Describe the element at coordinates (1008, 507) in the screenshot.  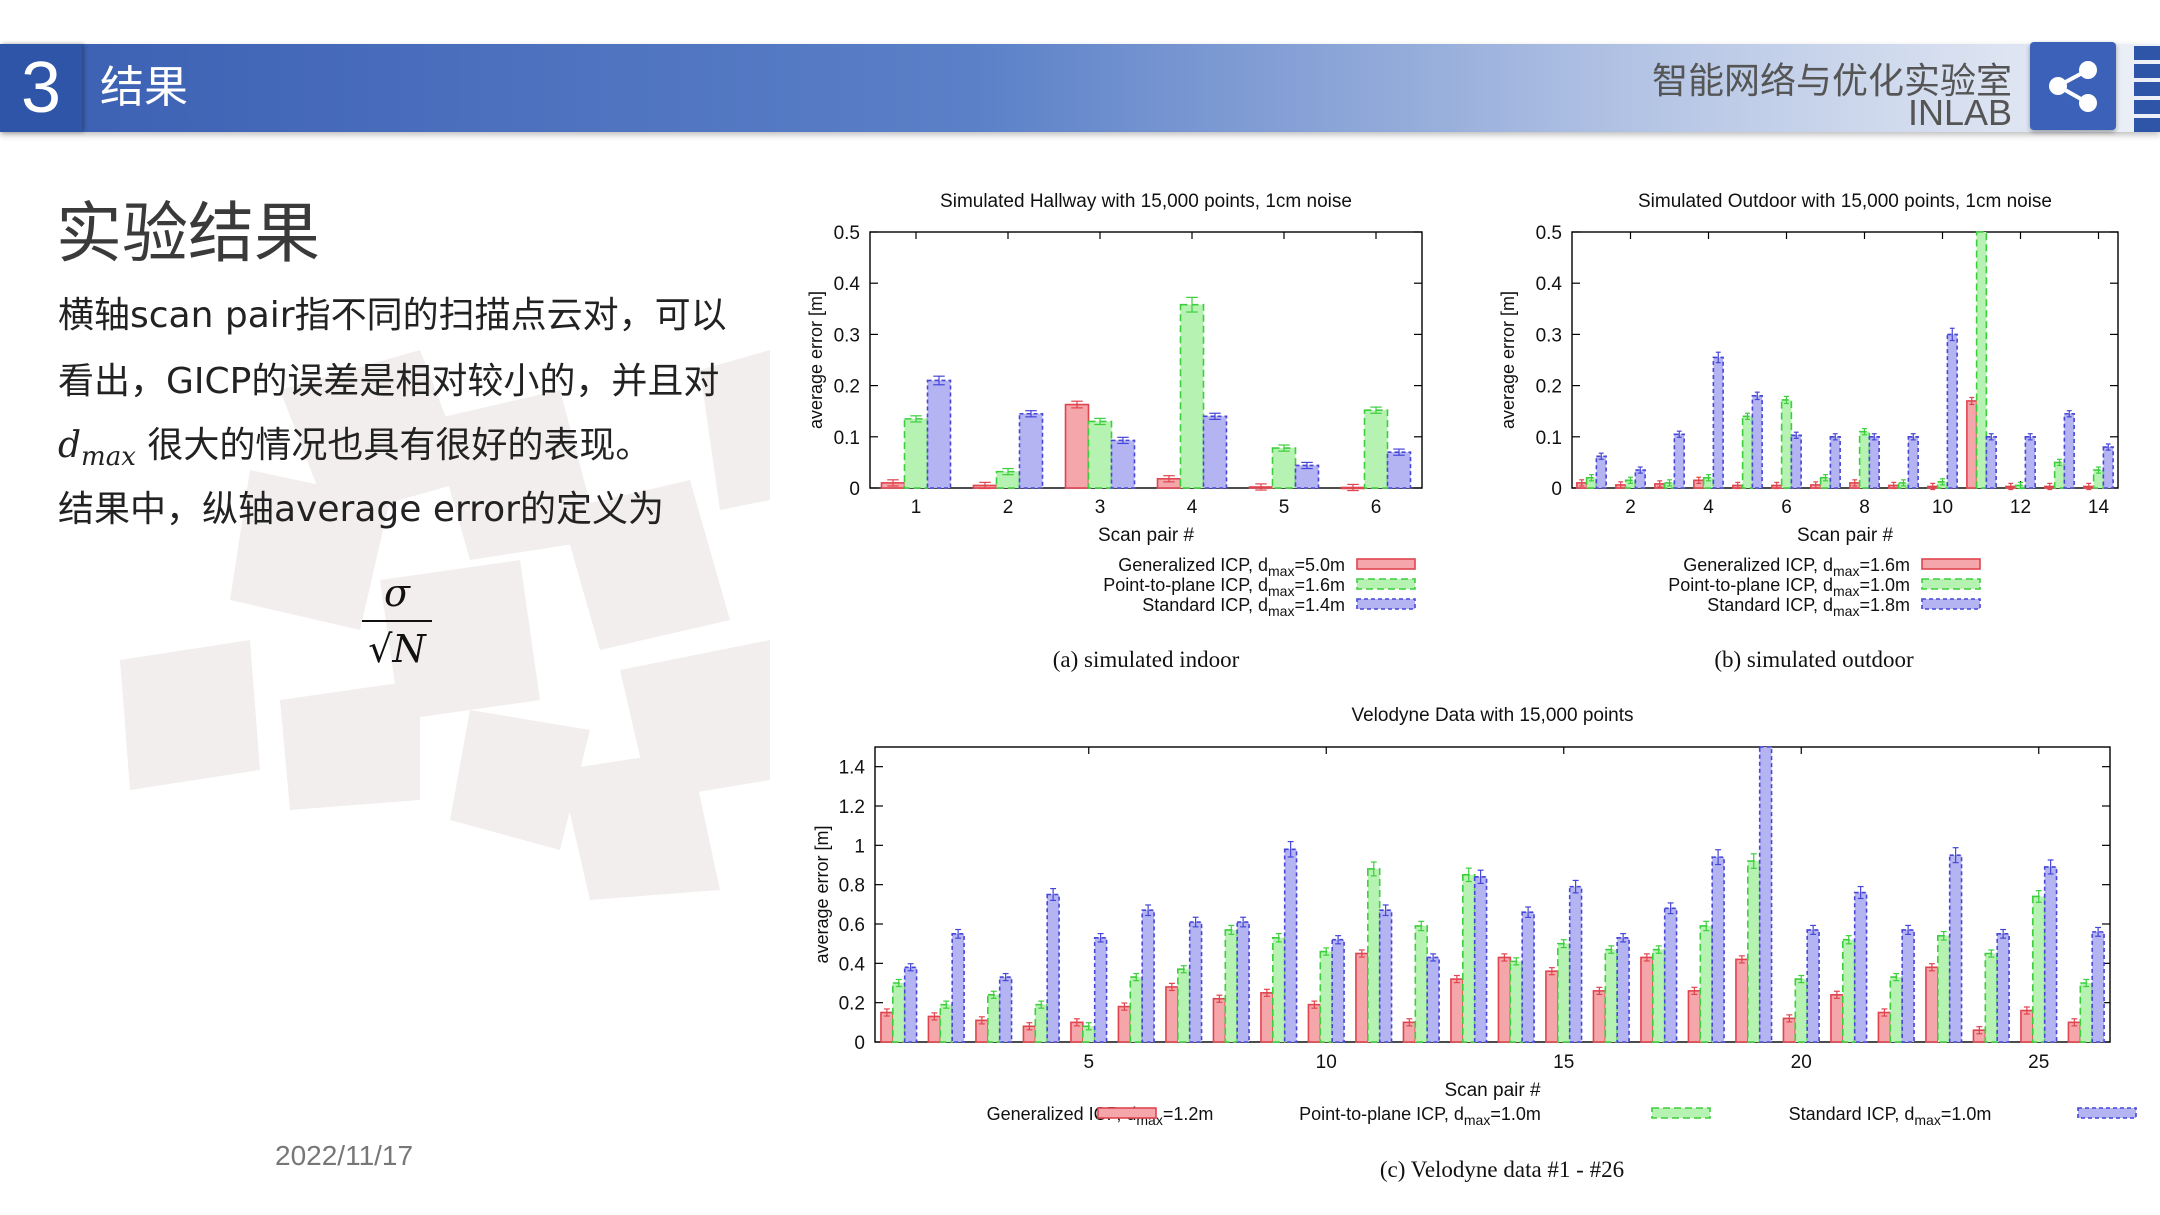
I see `chart-1-xtick-label: 2` at that location.